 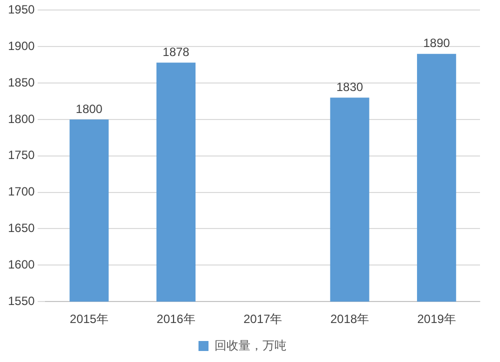 What do you see at coordinates (176, 51) in the screenshot?
I see `data-label: 1878` at bounding box center [176, 51].